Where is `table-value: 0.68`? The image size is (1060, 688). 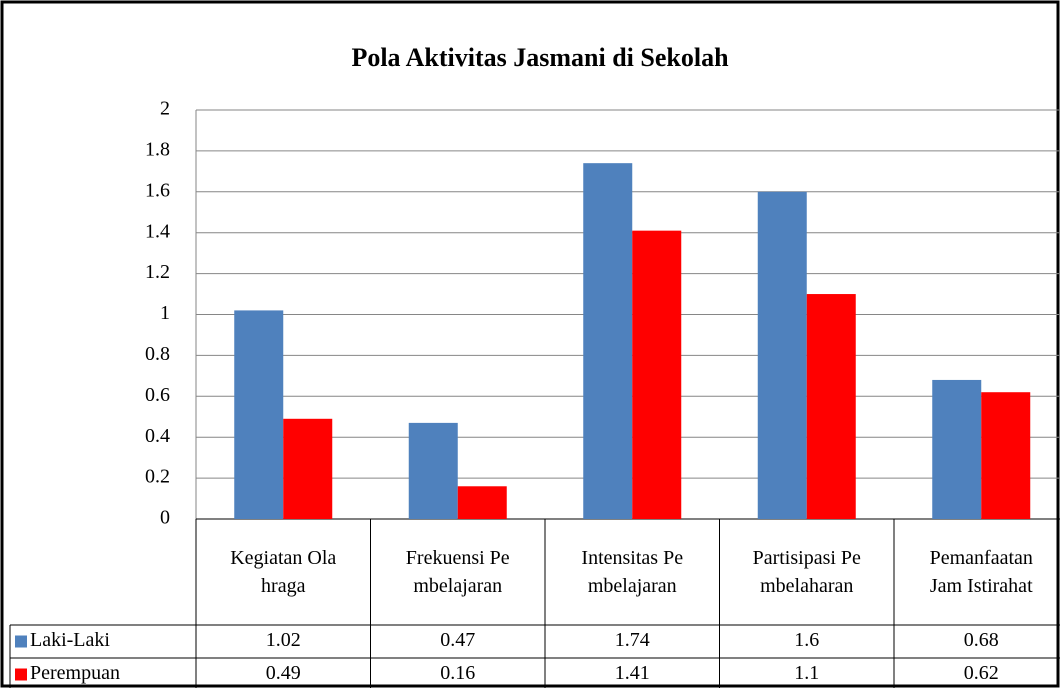
table-value: 0.68 is located at coordinates (981, 640).